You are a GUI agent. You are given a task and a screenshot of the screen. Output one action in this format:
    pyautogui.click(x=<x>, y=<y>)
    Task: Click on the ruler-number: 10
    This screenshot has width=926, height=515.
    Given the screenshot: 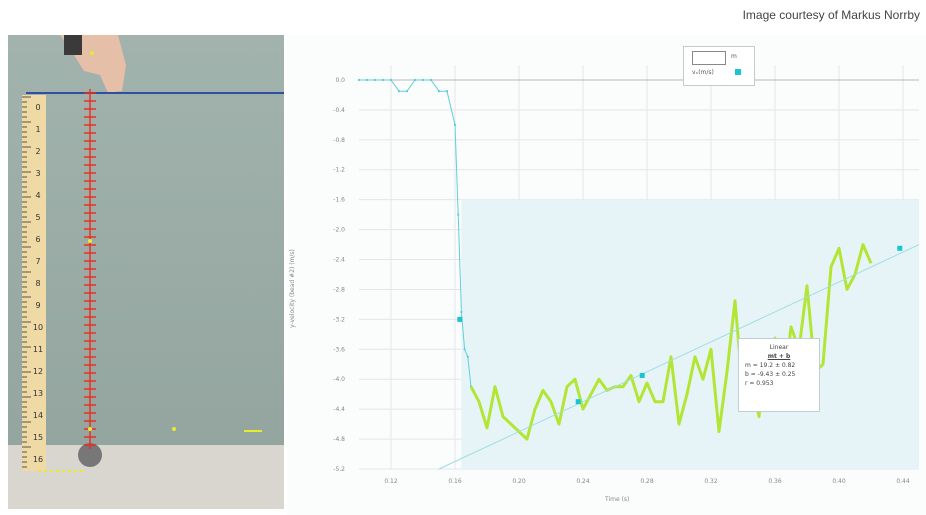 What is the action you would take?
    pyautogui.click(x=38, y=327)
    